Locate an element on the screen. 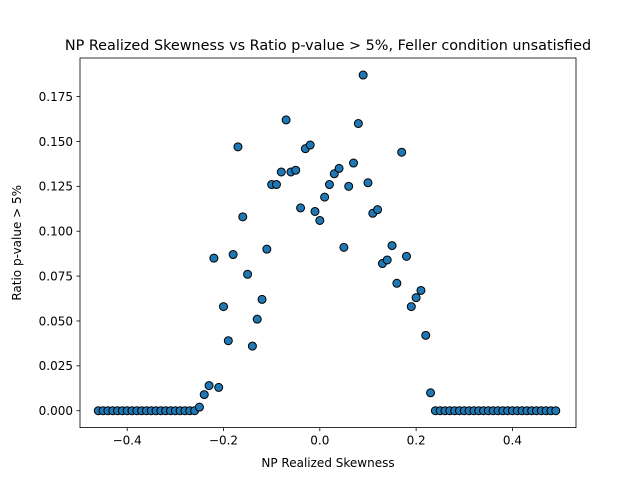 Image resolution: width=640 pixels, height=480 pixels. x-axis: −0.4 −0.2 0.0 0.2 0.4 is located at coordinates (317, 437).